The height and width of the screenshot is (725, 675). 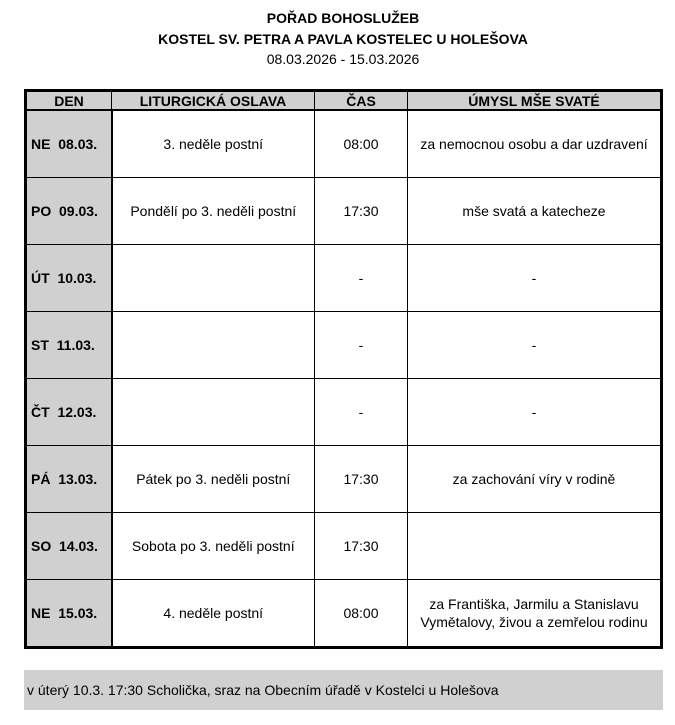 I want to click on intention-cell: za nemocnou osobu a dar uzdravení, so click(x=534, y=143).